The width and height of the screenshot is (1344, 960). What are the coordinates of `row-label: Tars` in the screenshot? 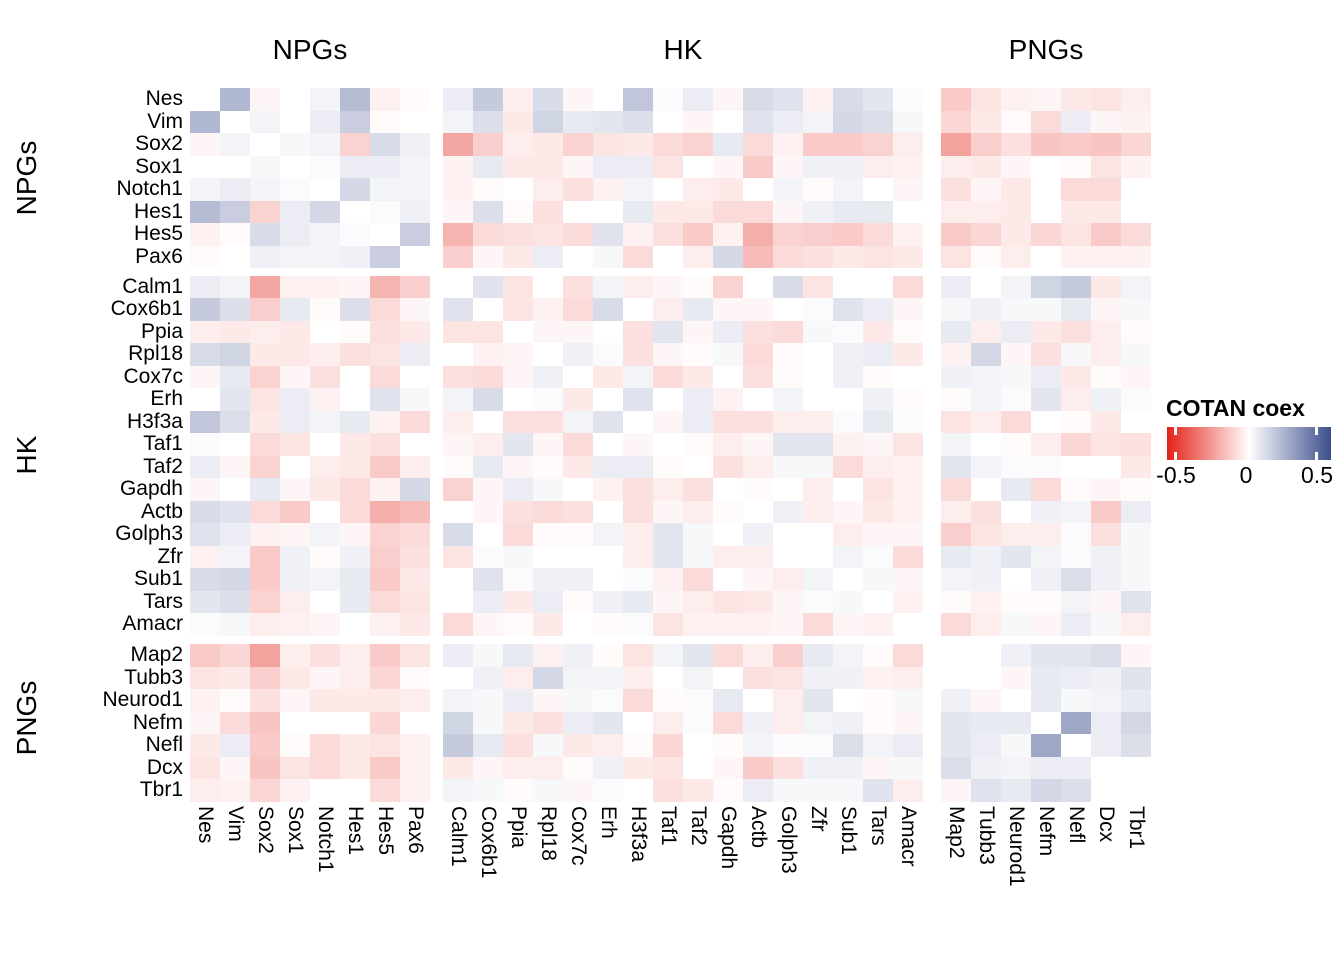 It's located at (163, 601).